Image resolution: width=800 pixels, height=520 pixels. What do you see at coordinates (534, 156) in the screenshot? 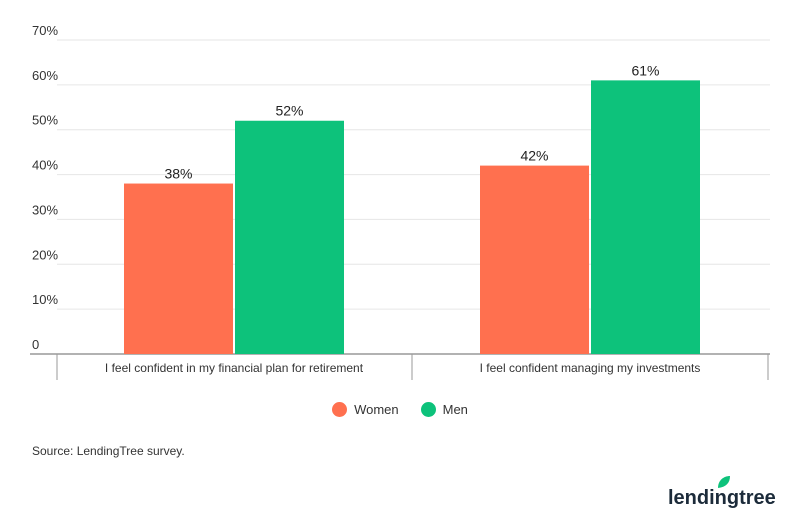
I see `data-label: 42%` at bounding box center [534, 156].